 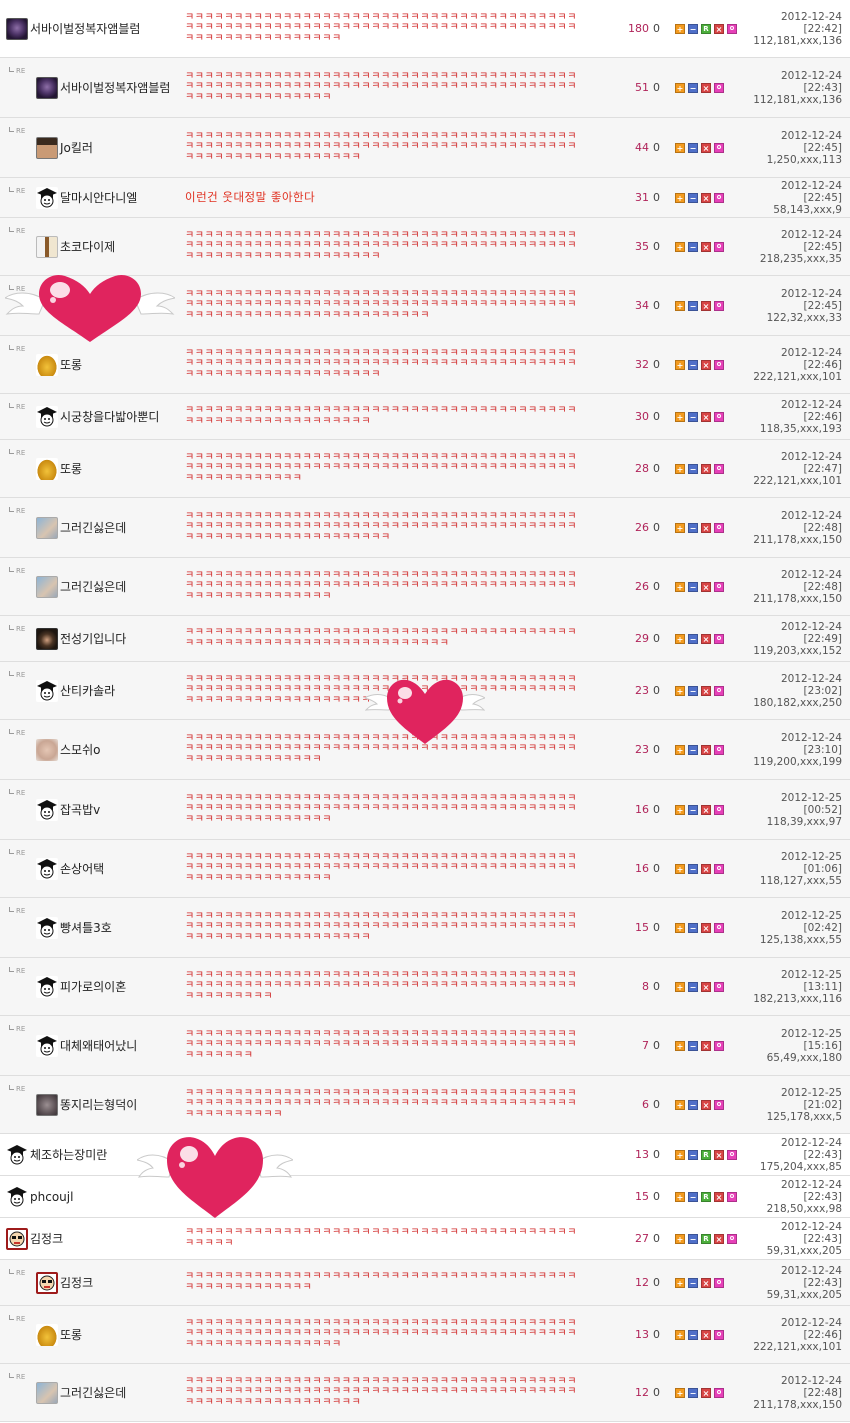 What do you see at coordinates (80, 750) in the screenshot?
I see `nickname: 스모쉬o` at bounding box center [80, 750].